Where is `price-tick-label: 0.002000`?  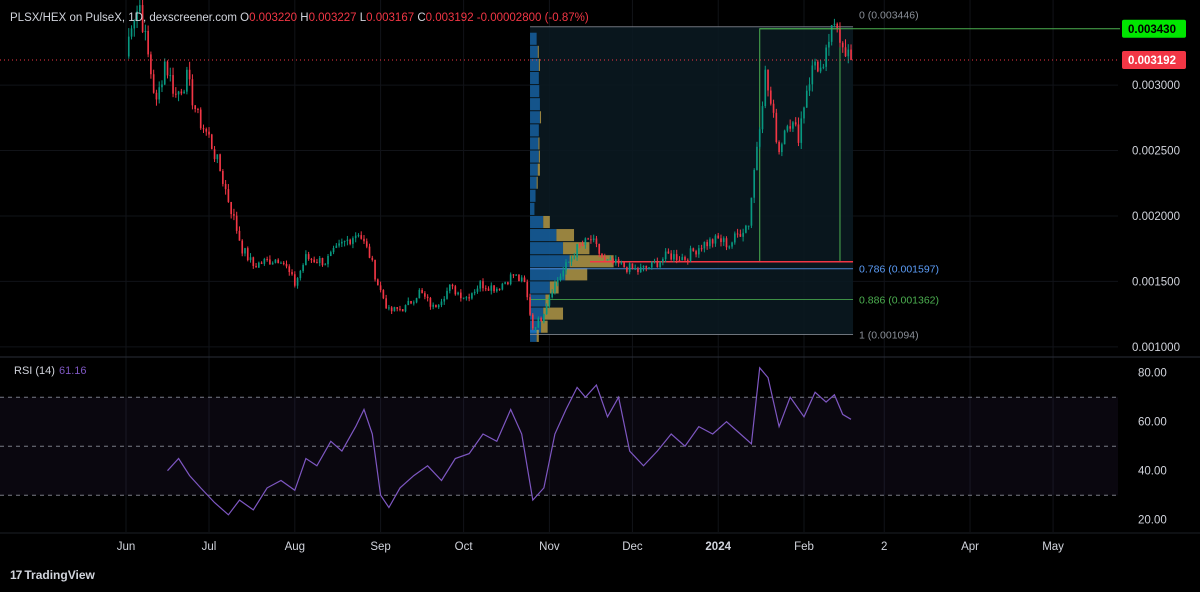
price-tick-label: 0.002000 is located at coordinates (1156, 217).